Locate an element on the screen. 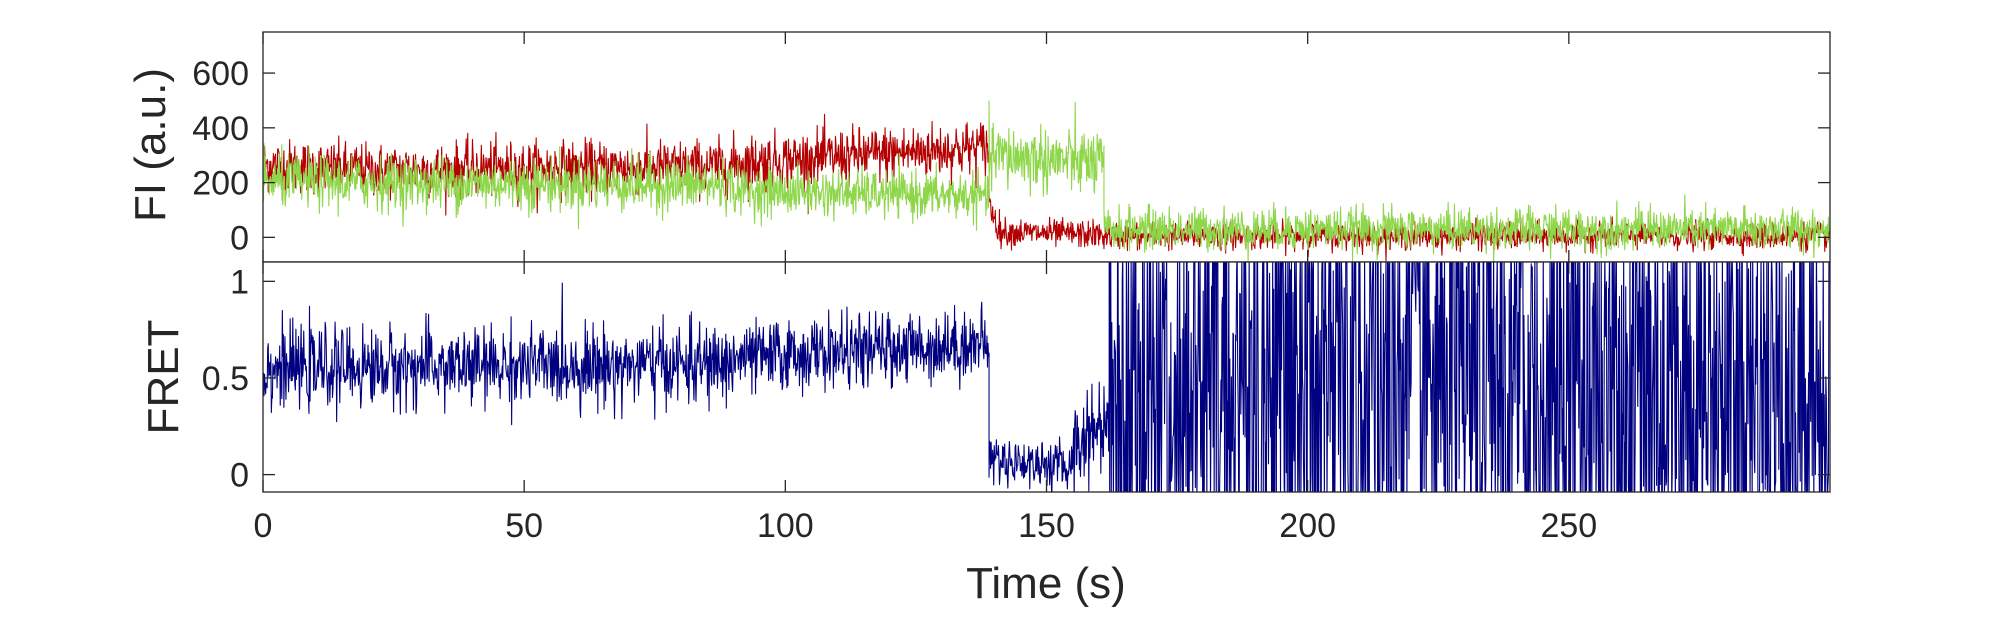  fret-y-axis-label: FRET is located at coordinates (163, 377).